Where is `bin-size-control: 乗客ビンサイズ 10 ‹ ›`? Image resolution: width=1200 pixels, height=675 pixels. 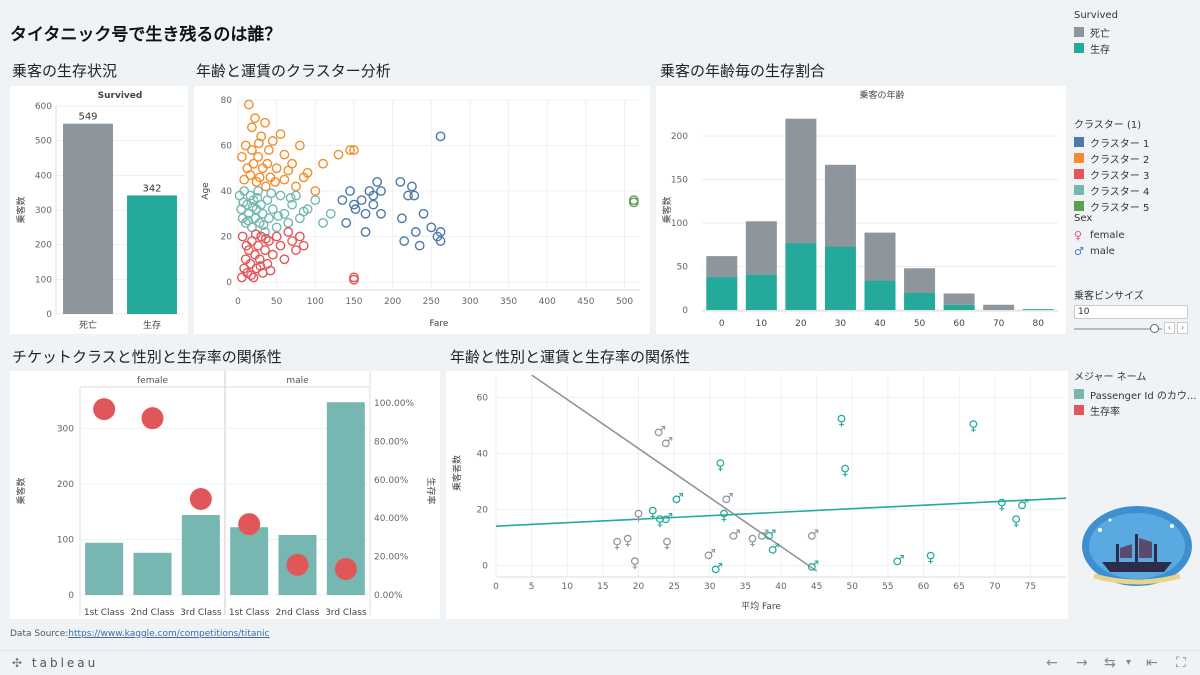 bin-size-control: 乗客ビンサイズ 10 ‹ › is located at coordinates (1136, 311).